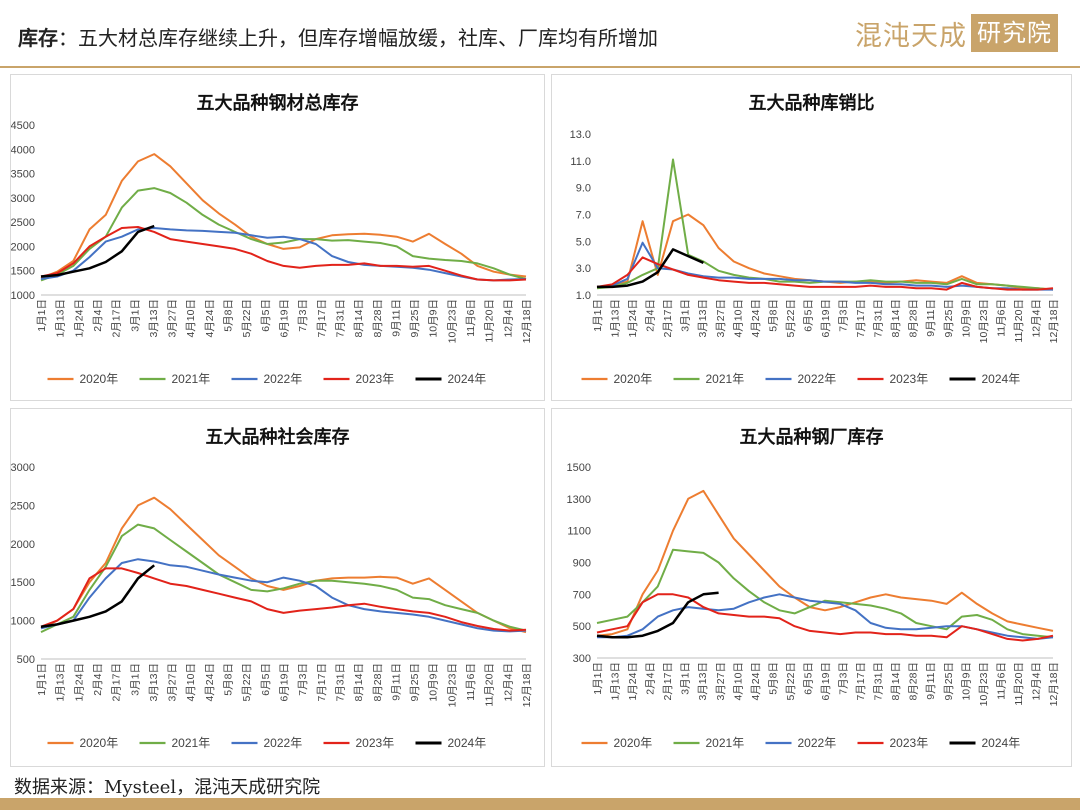  I want to click on y-tick-label: 700, so click(582, 595).